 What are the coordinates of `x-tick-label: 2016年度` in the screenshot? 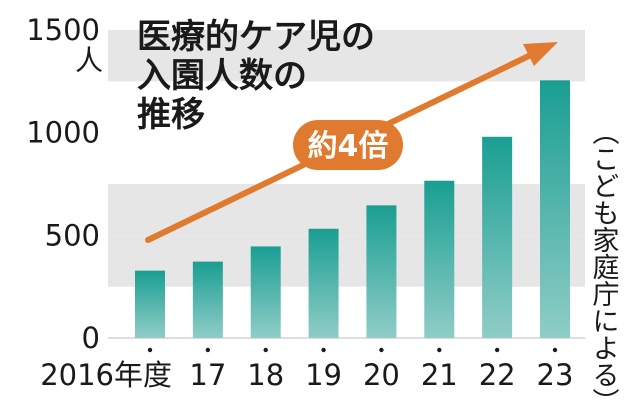 It's located at (106, 375).